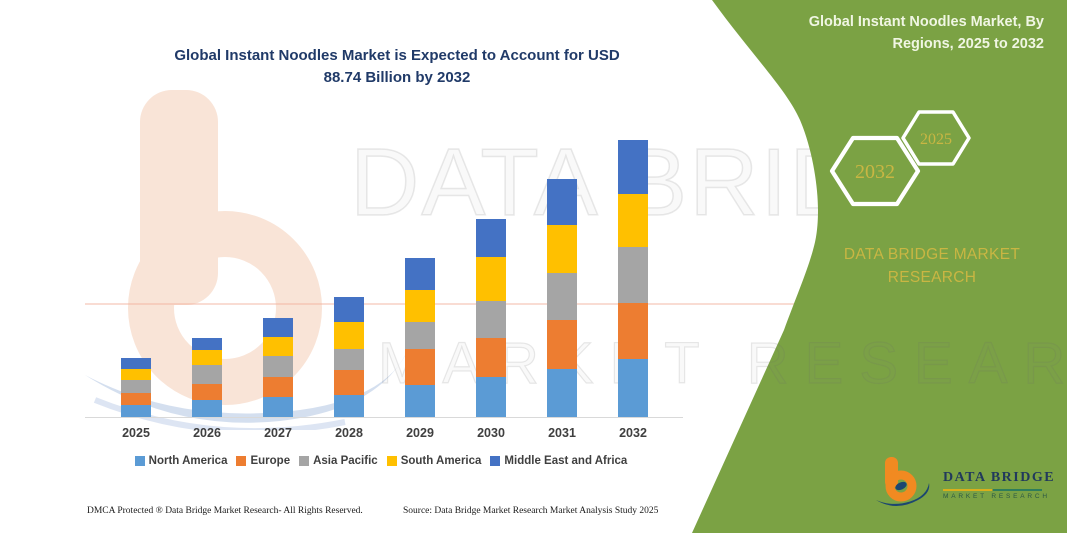  What do you see at coordinates (932, 266) in the screenshot?
I see `brand-wordmark-gold: DATA BRIDGE MARKET RESEARCH` at bounding box center [932, 266].